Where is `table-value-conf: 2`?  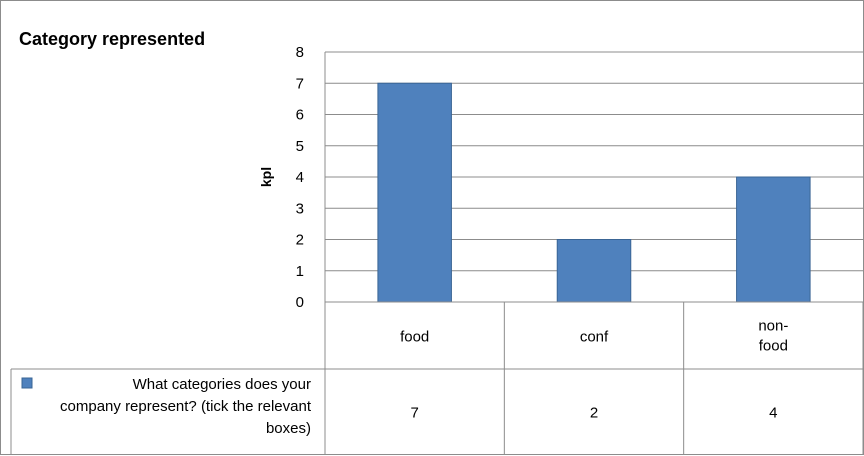
table-value-conf: 2 is located at coordinates (594, 413).